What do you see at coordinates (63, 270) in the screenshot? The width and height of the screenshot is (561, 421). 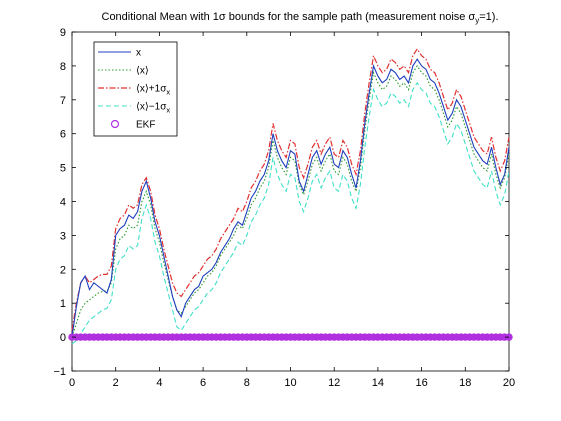 I see `y-tick-label: 2` at bounding box center [63, 270].